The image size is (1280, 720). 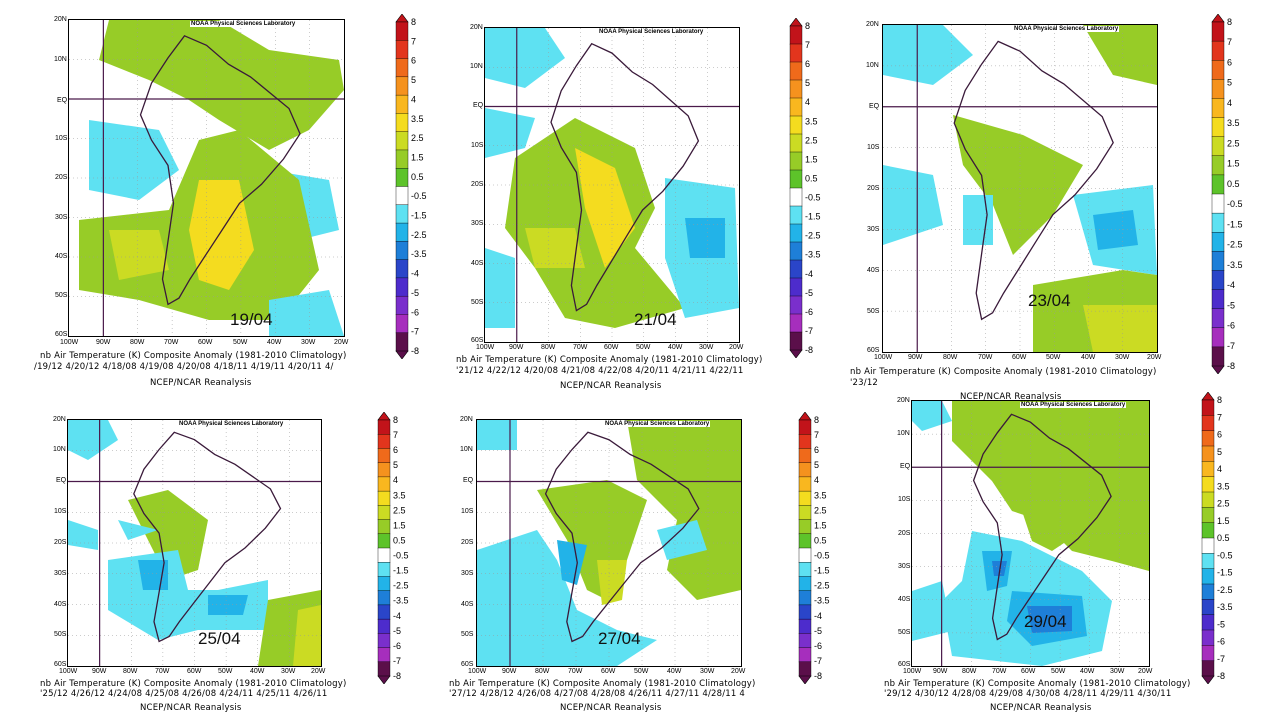 I want to click on date-label: 29/04, so click(x=1045, y=621).